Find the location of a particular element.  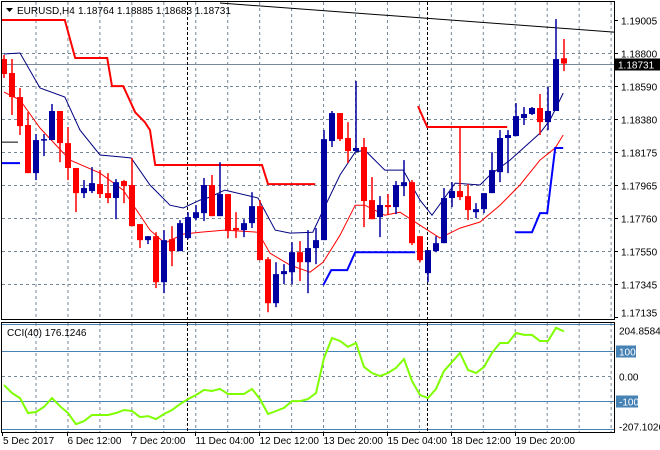

time-tick-label: 11 Dec 04:00 is located at coordinates (225, 441).